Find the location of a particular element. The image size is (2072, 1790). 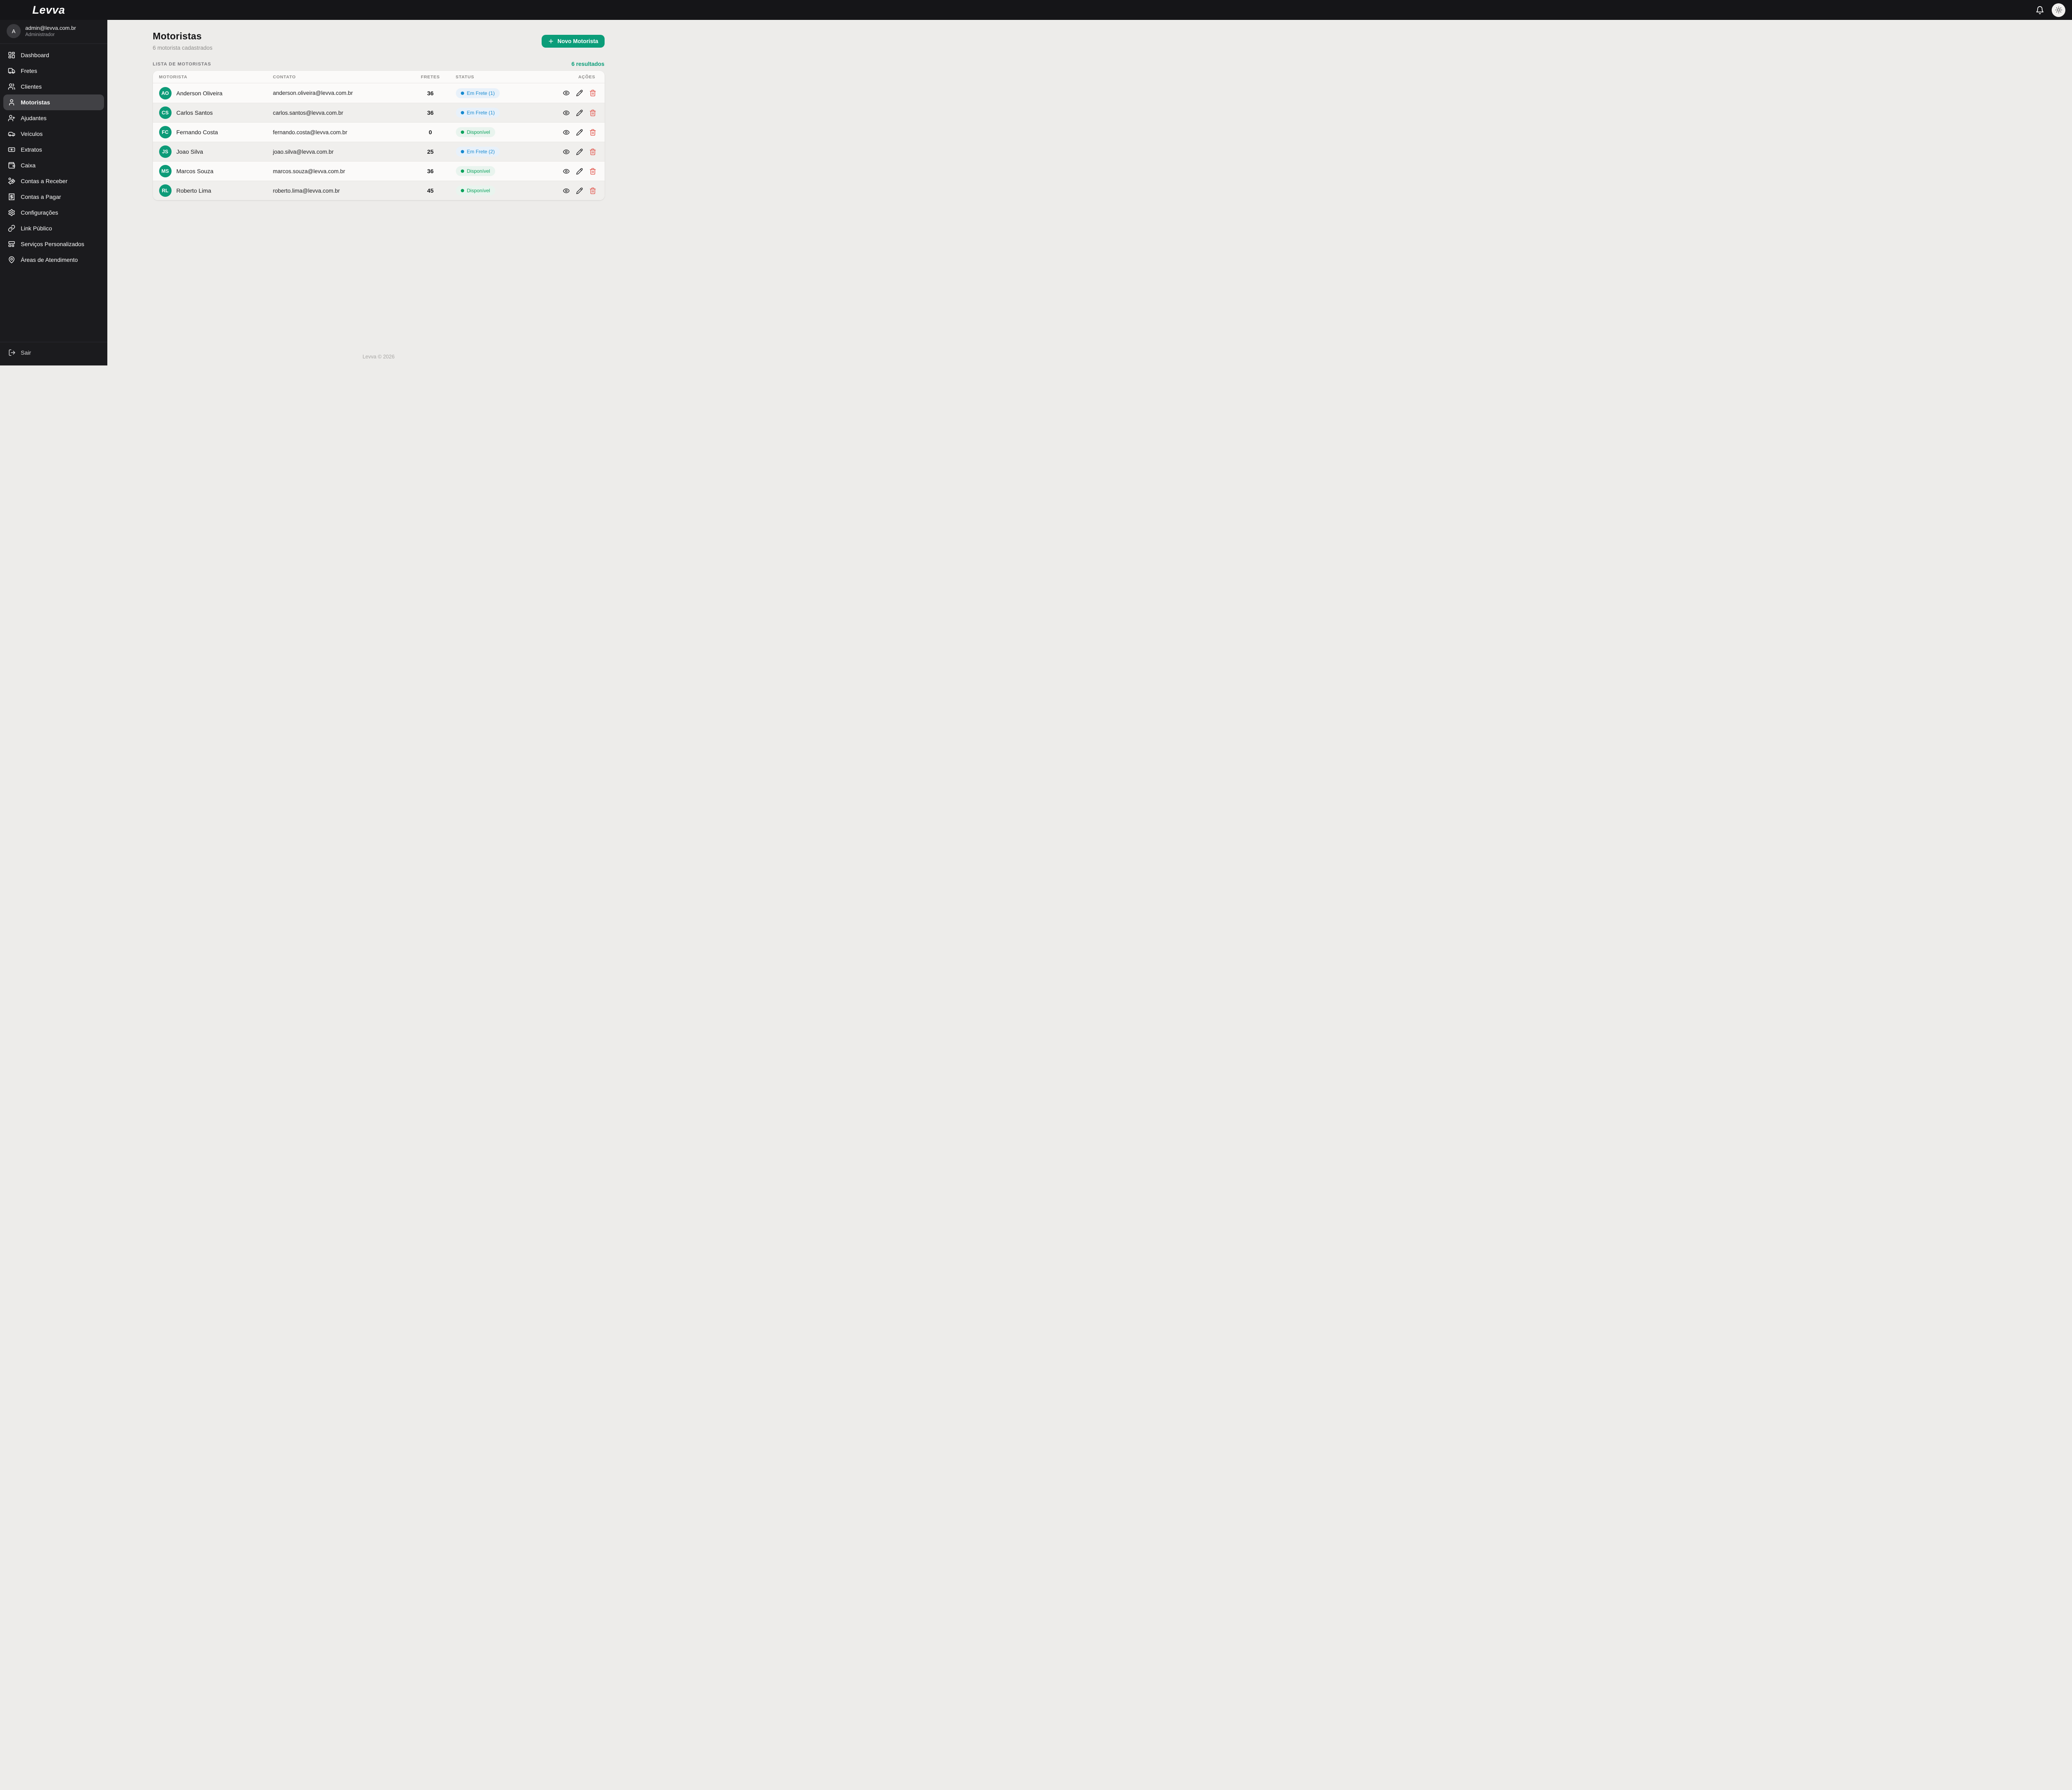

cell-motorista: AO Anderson Oliveira is located at coordinates (213, 93).